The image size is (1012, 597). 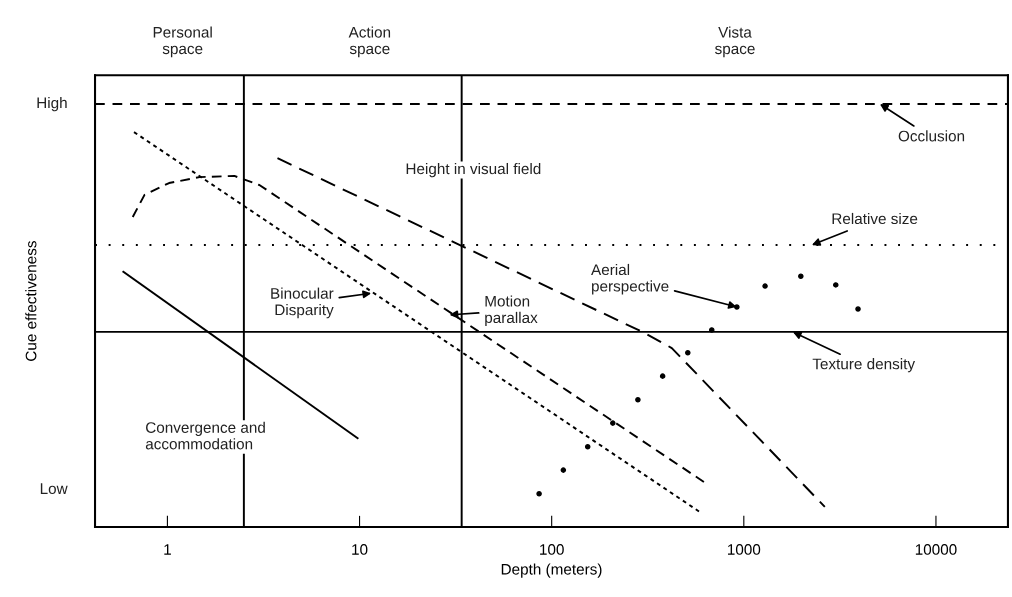 What do you see at coordinates (744, 549) in the screenshot?
I see `x-tick-label: 1000` at bounding box center [744, 549].